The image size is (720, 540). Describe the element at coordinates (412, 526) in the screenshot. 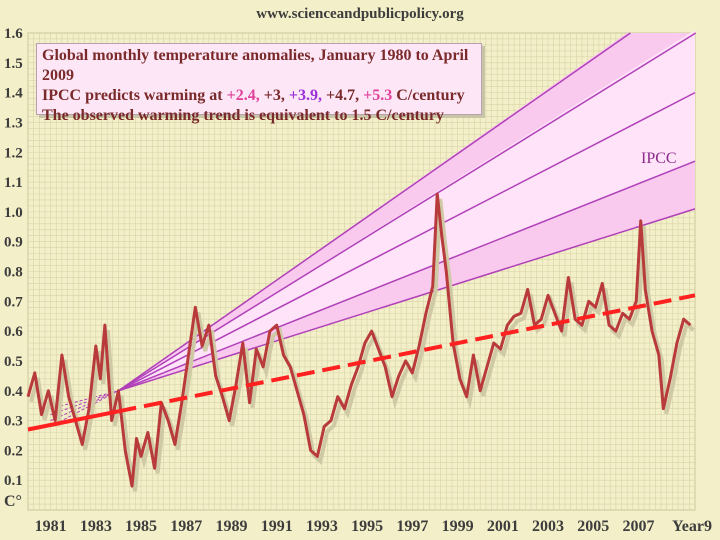

I see `x-tick-label: 1997` at that location.